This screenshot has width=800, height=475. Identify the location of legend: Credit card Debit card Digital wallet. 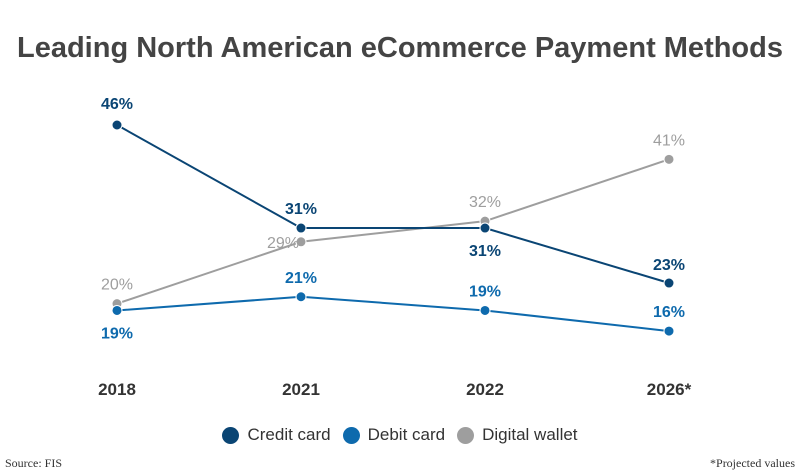
(400, 435).